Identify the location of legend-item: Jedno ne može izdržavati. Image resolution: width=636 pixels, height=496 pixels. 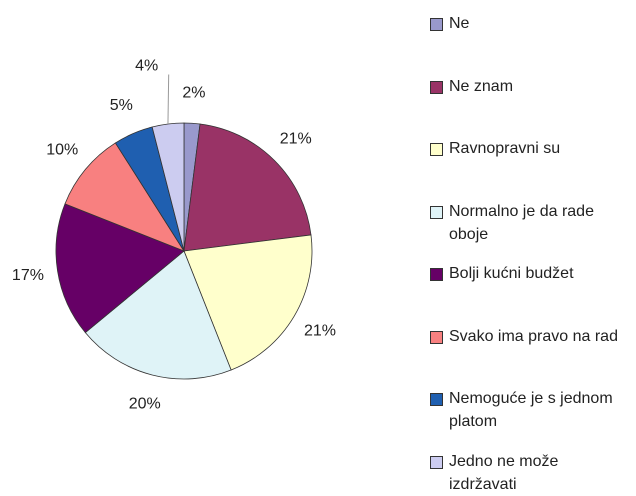
(530, 474).